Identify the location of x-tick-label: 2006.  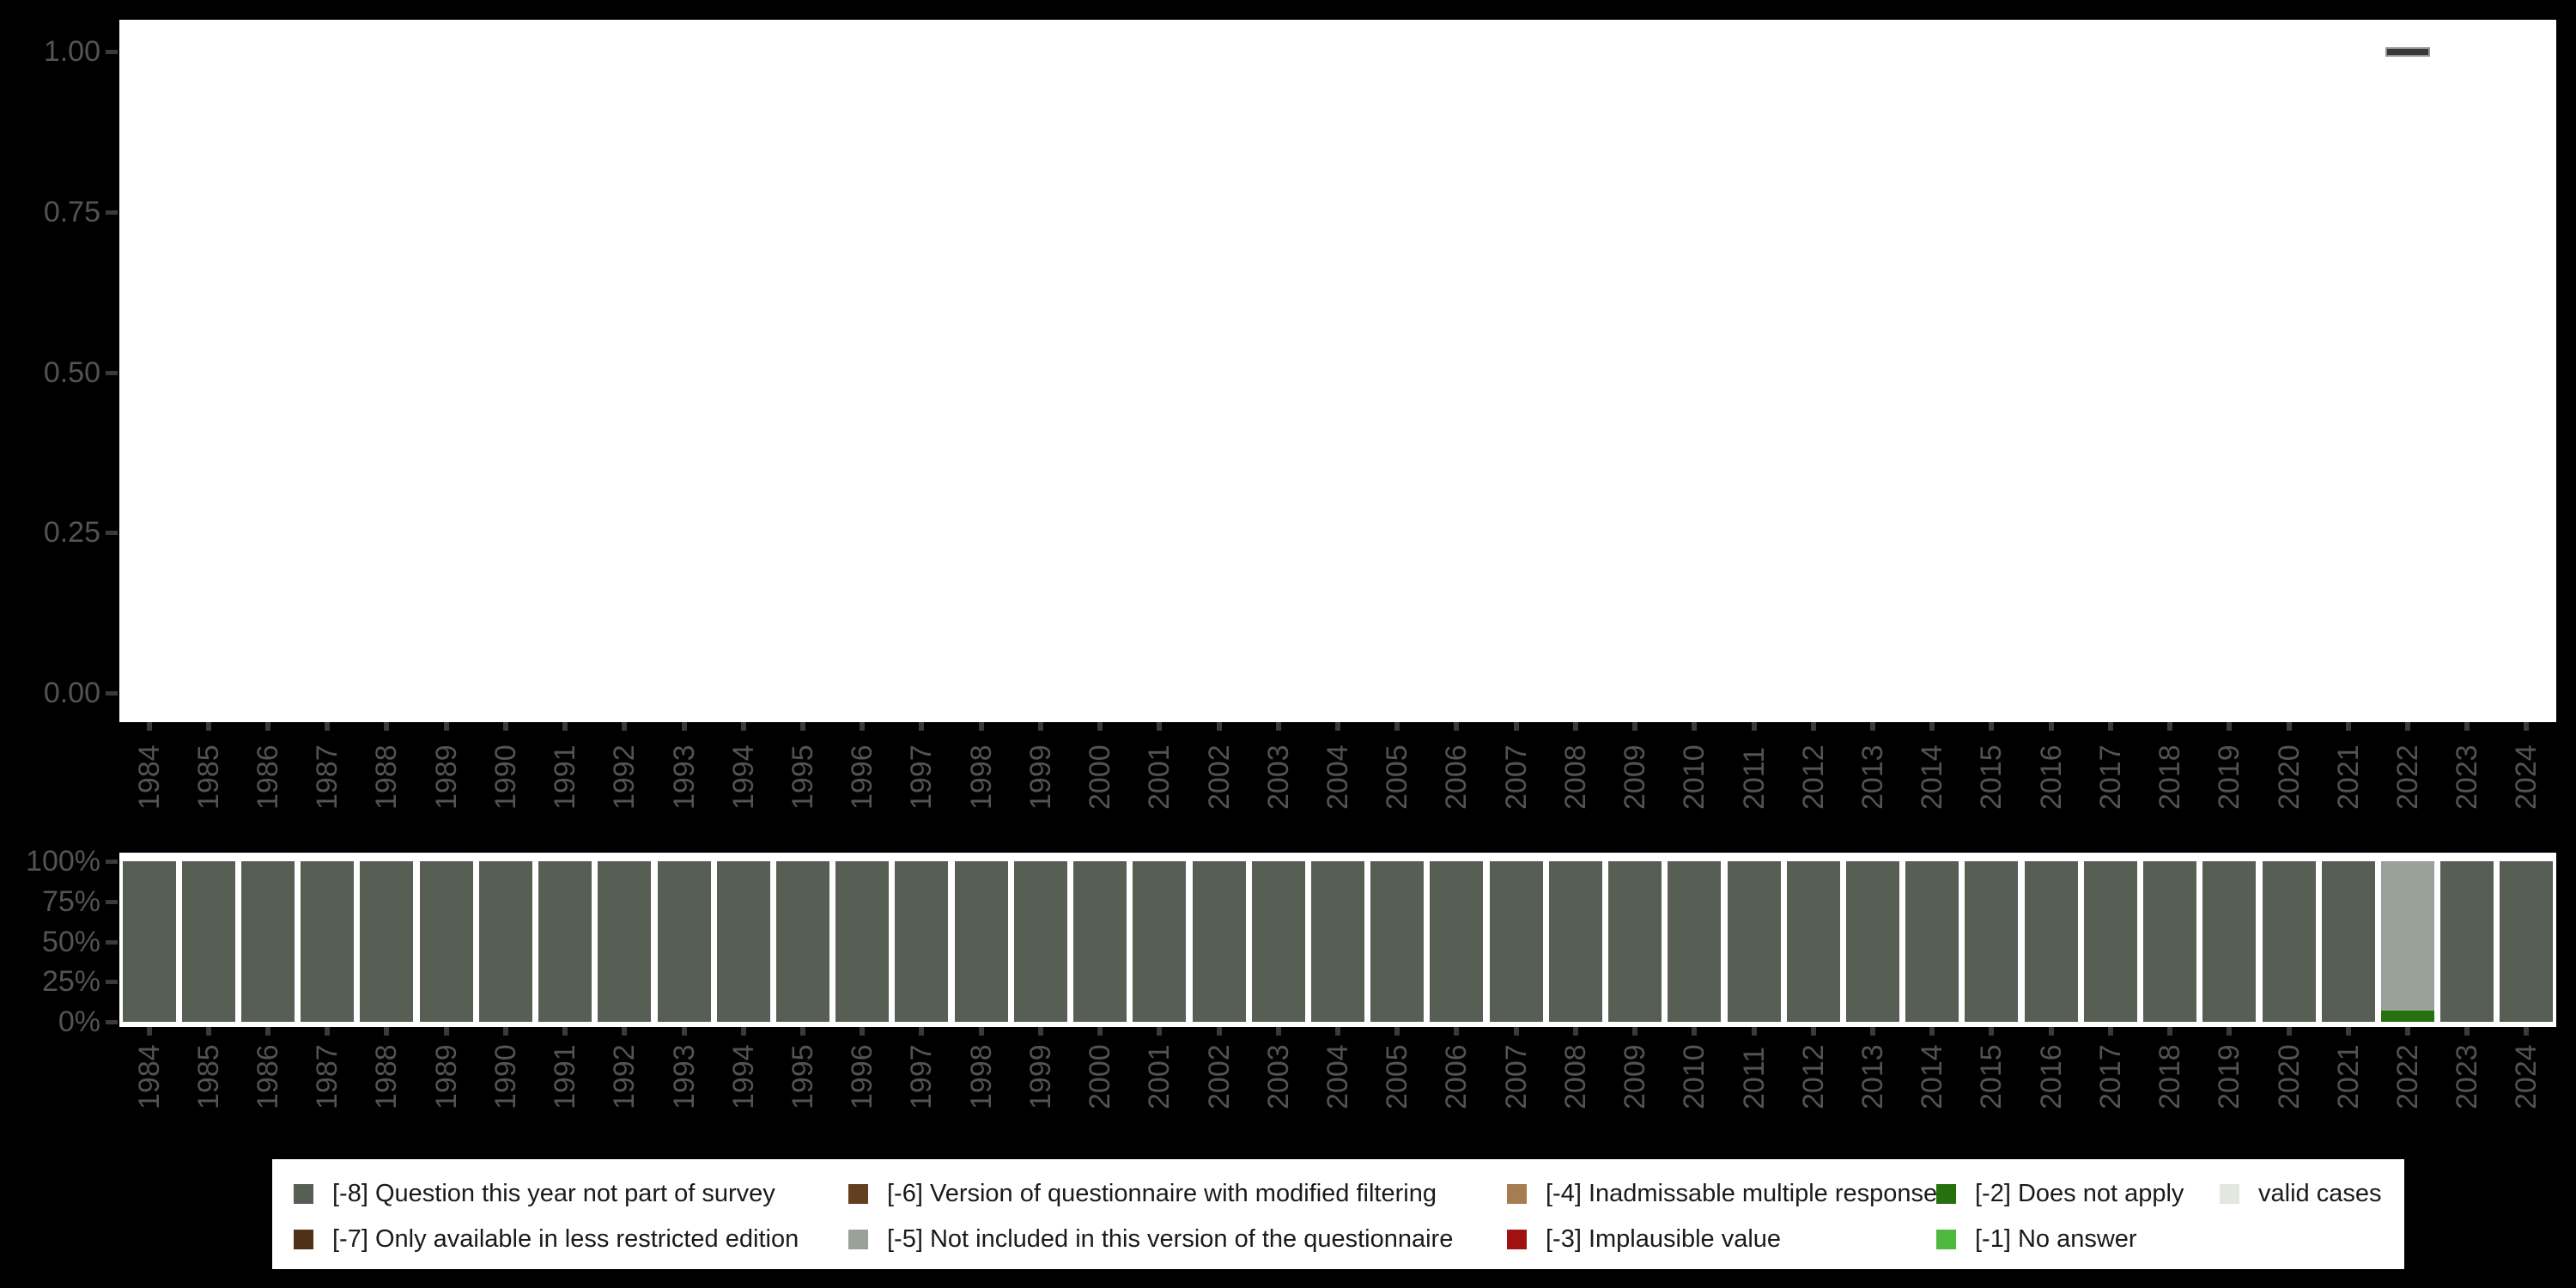
(1456, 777).